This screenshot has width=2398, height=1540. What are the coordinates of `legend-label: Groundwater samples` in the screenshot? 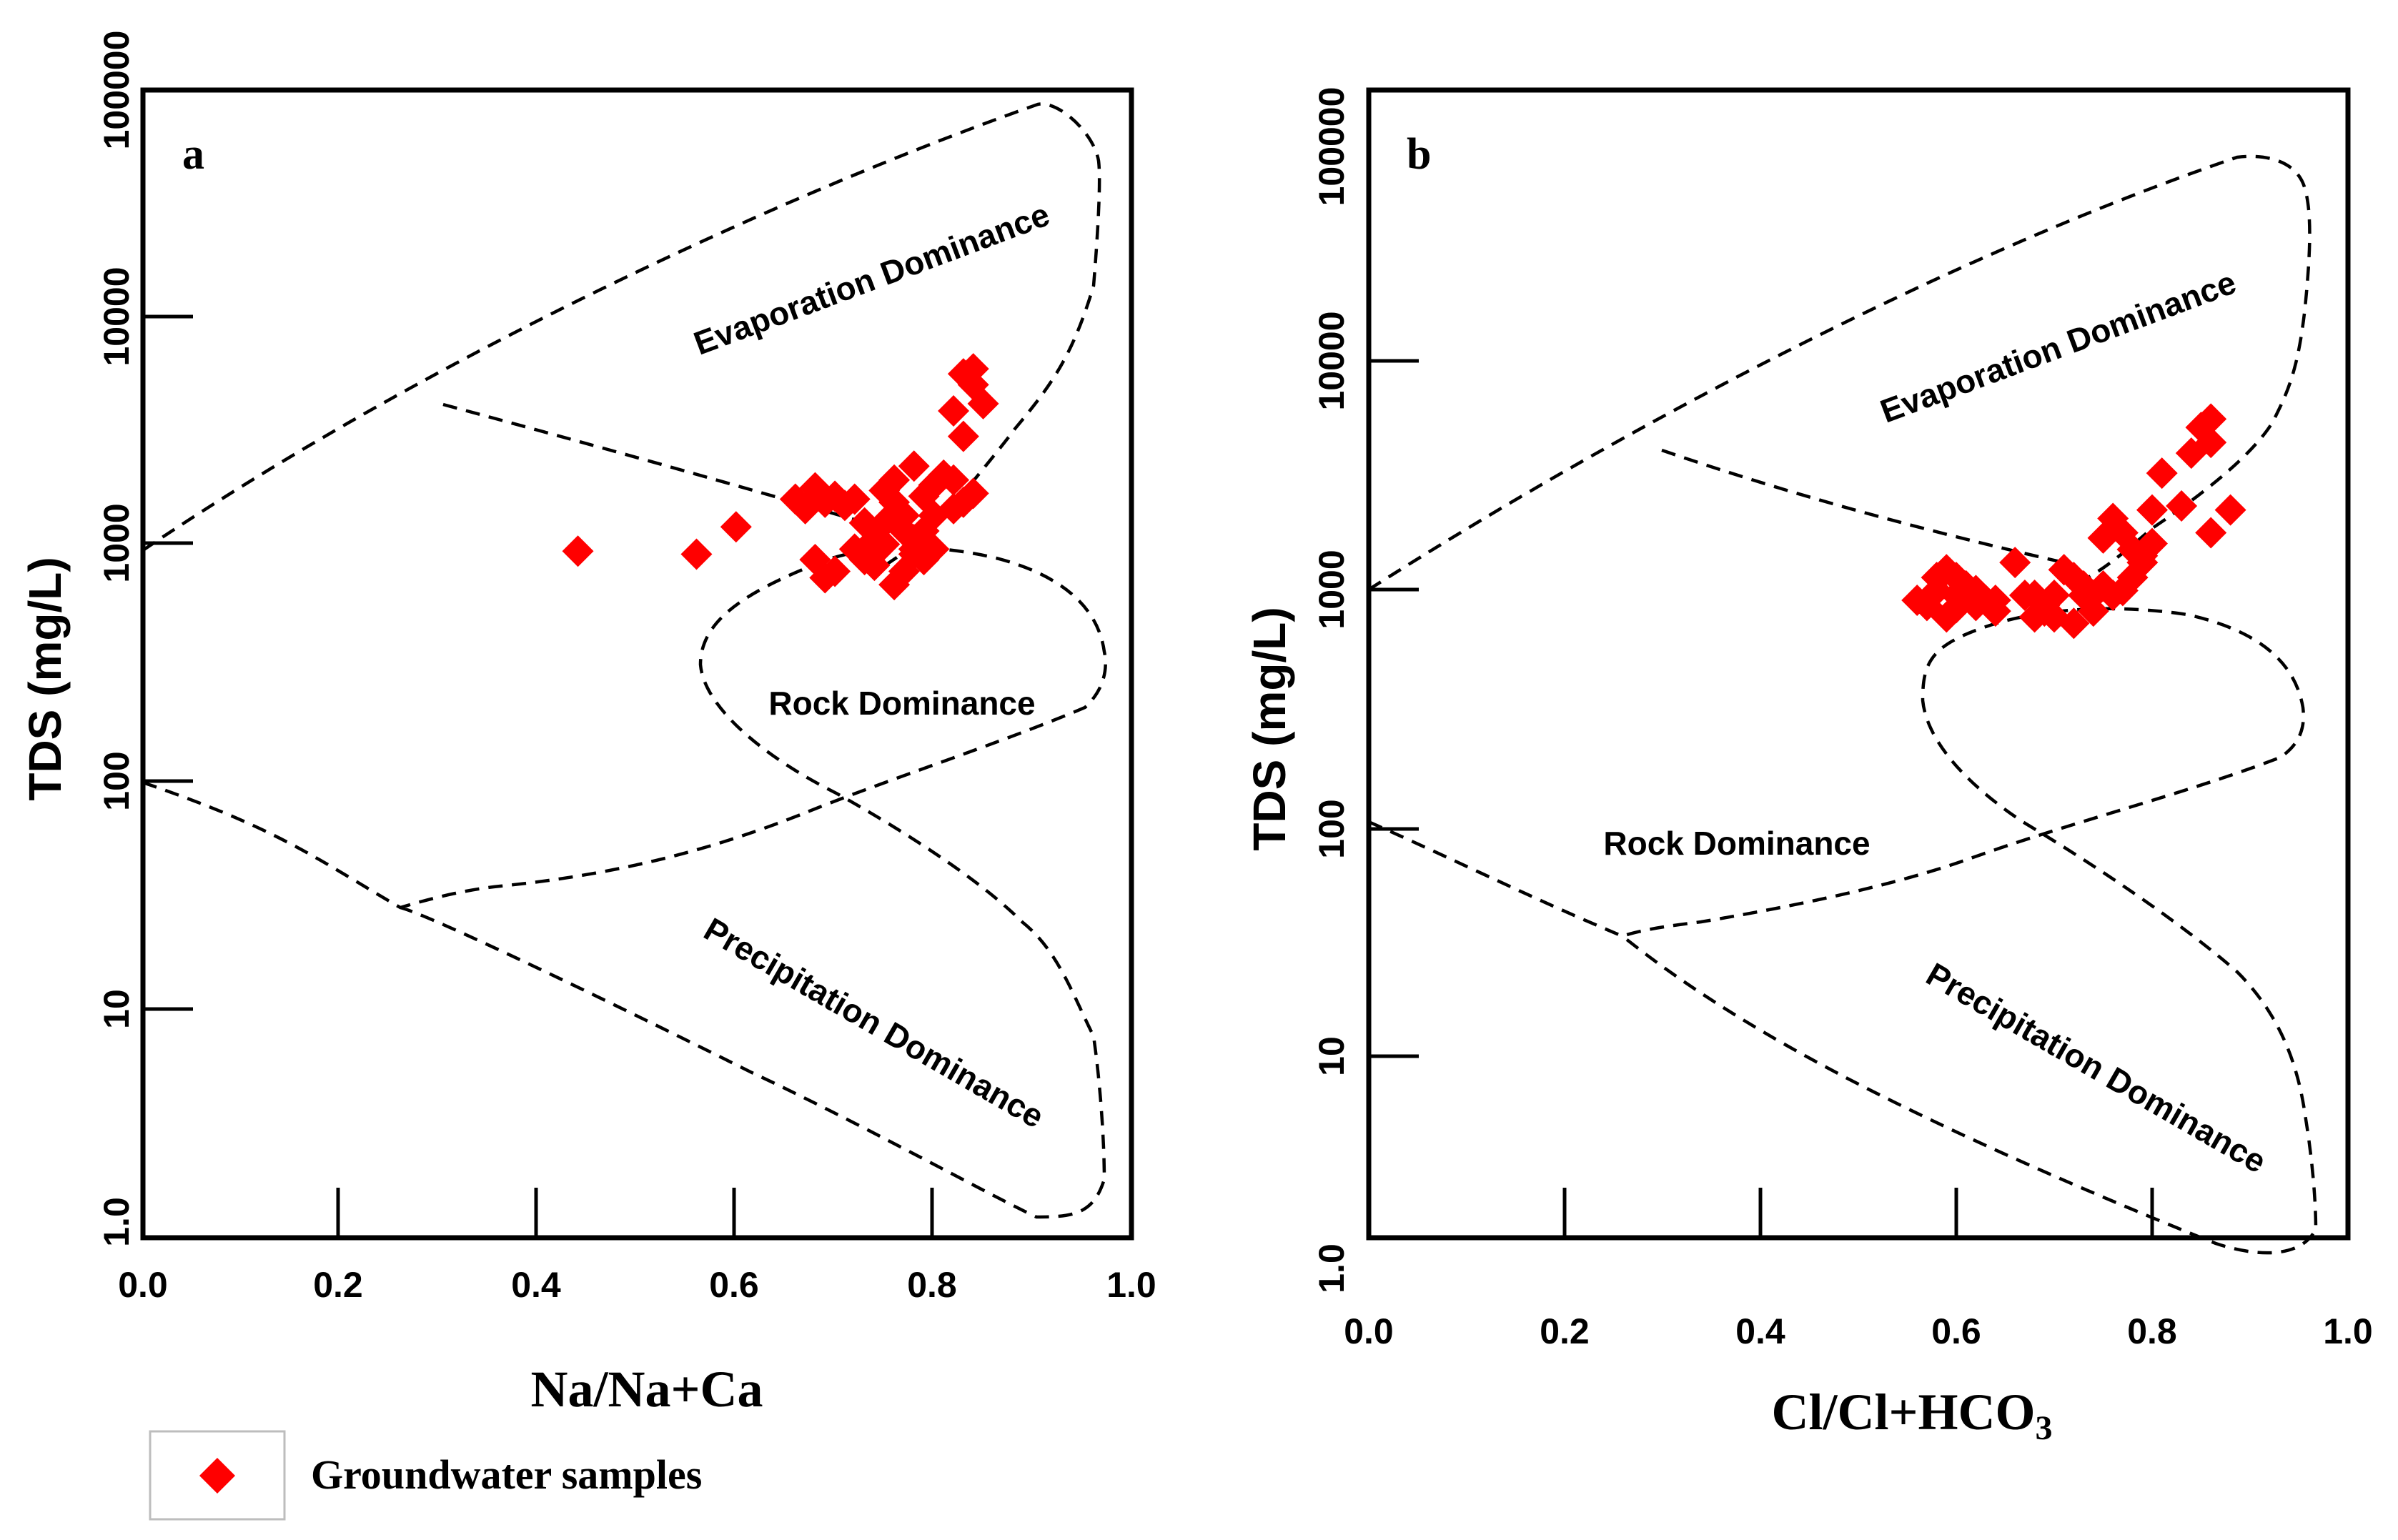 It's located at (506, 1474).